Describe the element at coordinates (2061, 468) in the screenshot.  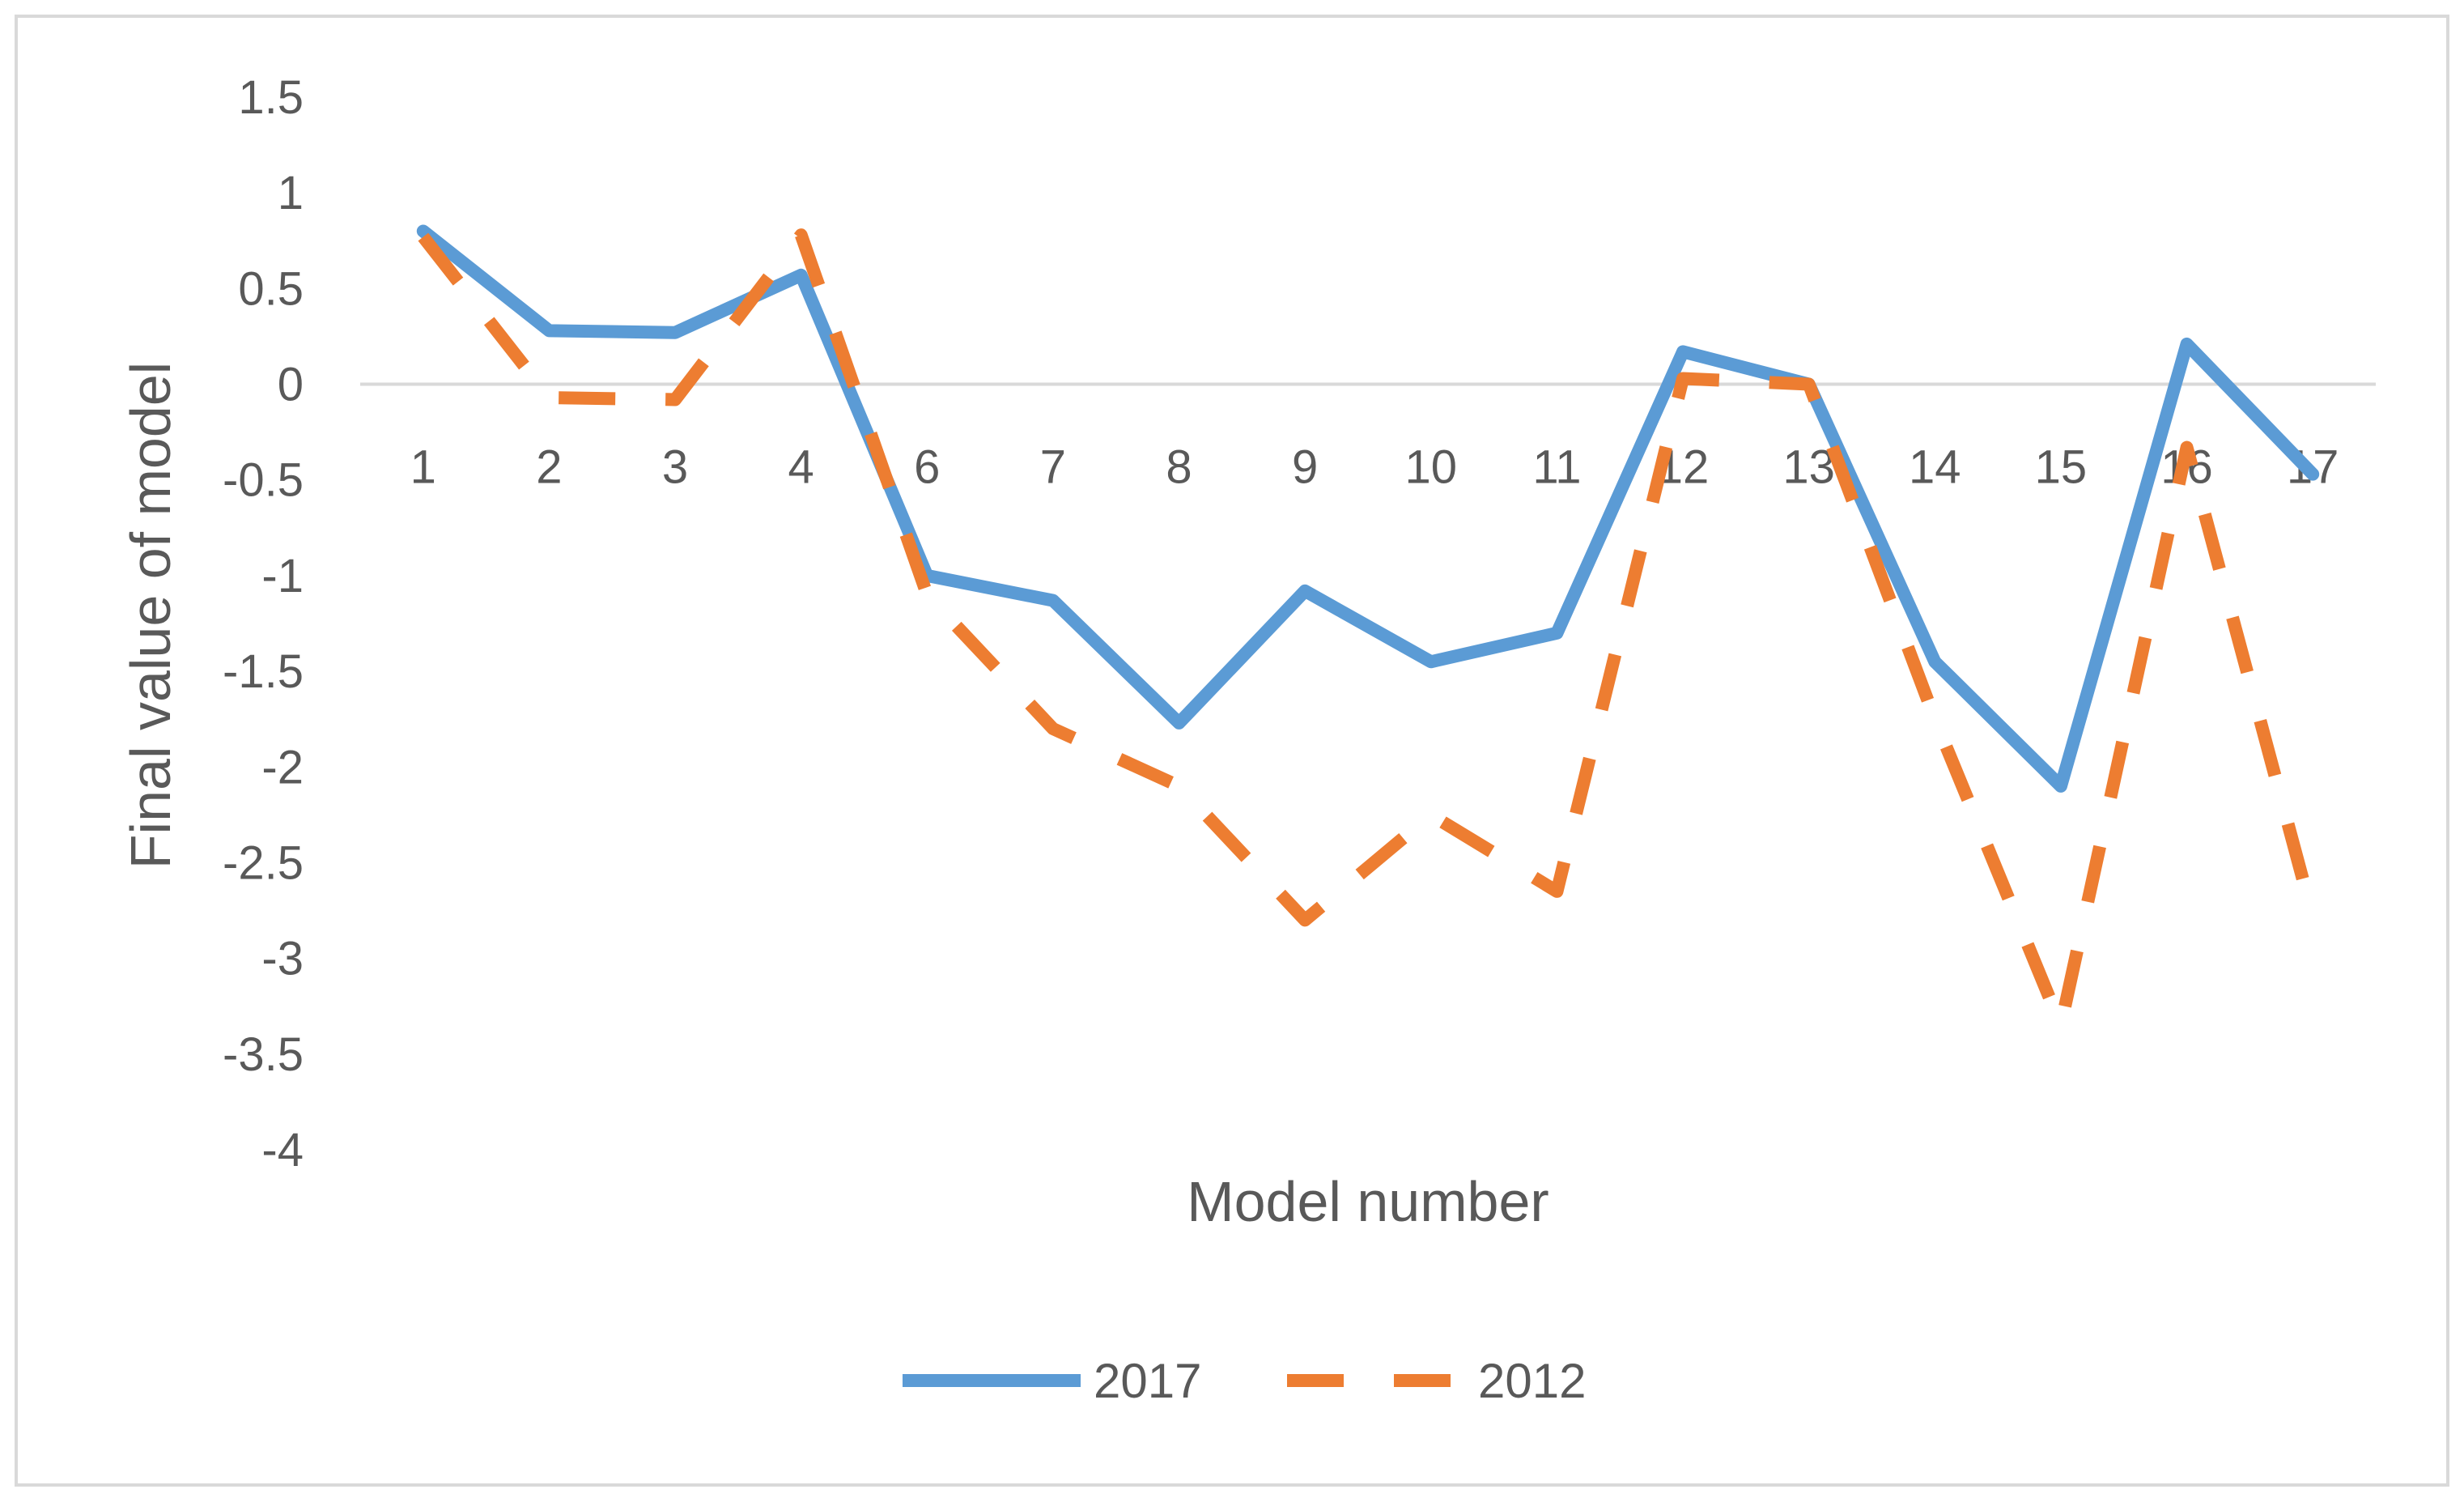
I see `x-tick-label: 15` at that location.